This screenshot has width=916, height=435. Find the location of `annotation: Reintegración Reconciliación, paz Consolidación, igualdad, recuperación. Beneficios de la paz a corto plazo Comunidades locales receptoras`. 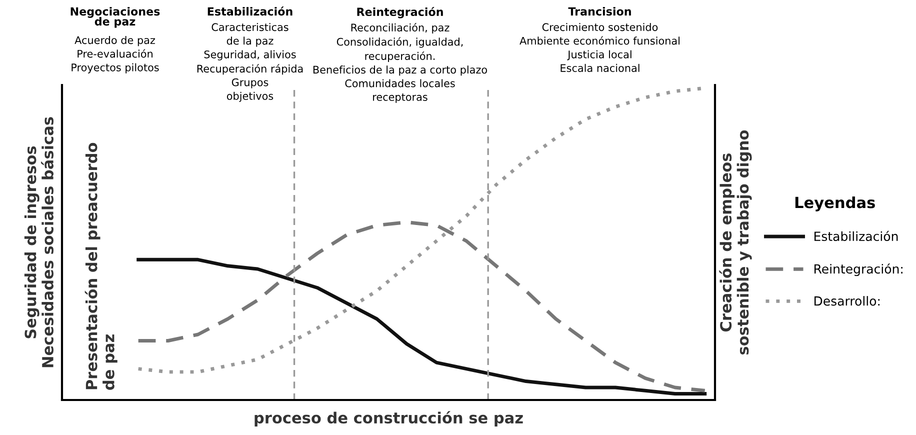

annotation: Reintegración Reconciliación, paz Consolidación, igualdad, recuperación. Beneficios de la paz a corto plazo Comunidades locales receptoras is located at coordinates (400, 55).